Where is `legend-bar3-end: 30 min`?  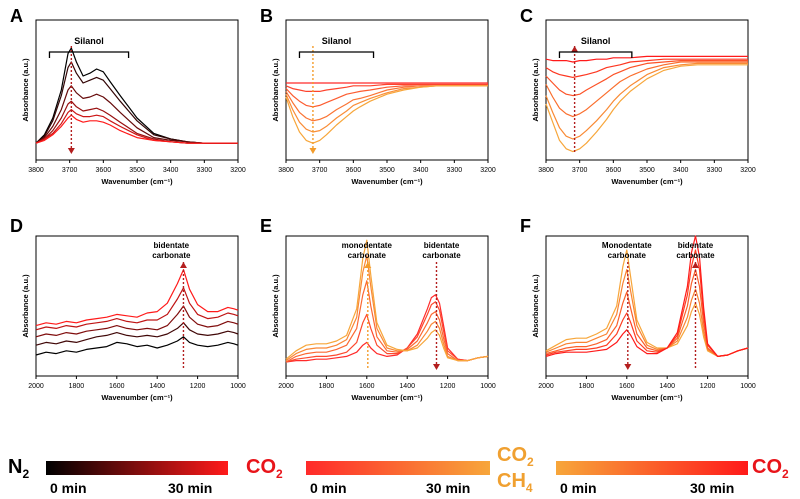
legend-bar3-end: 30 min is located at coordinates (712, 488).